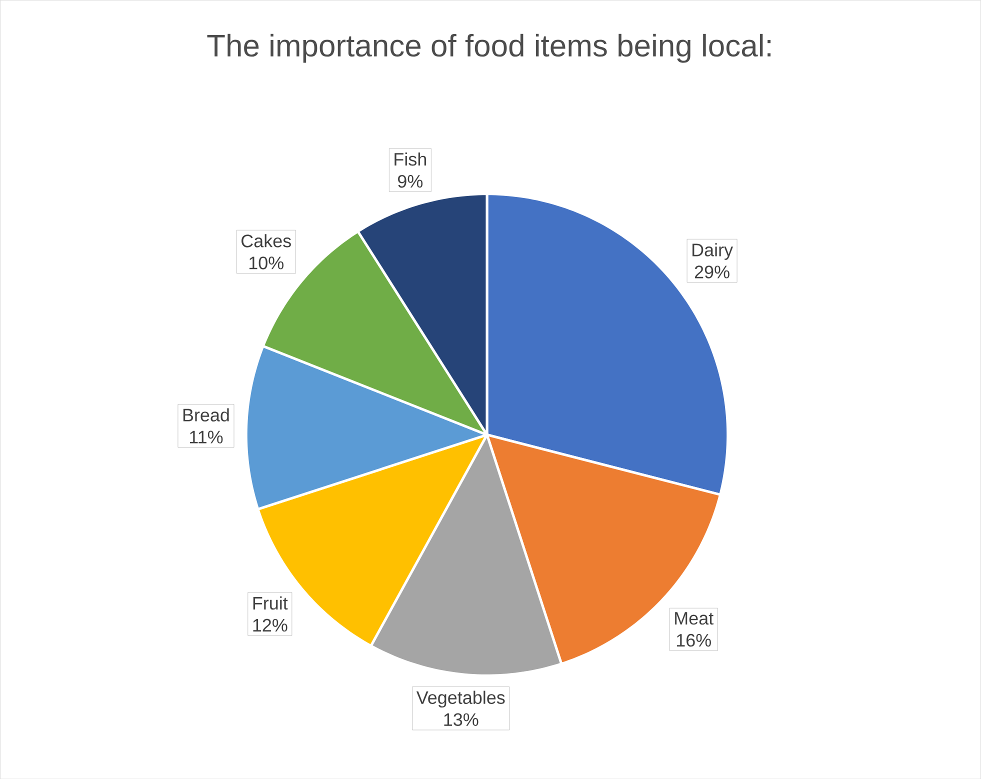 This screenshot has width=981, height=779. I want to click on slice-label: Cakes, so click(266, 241).